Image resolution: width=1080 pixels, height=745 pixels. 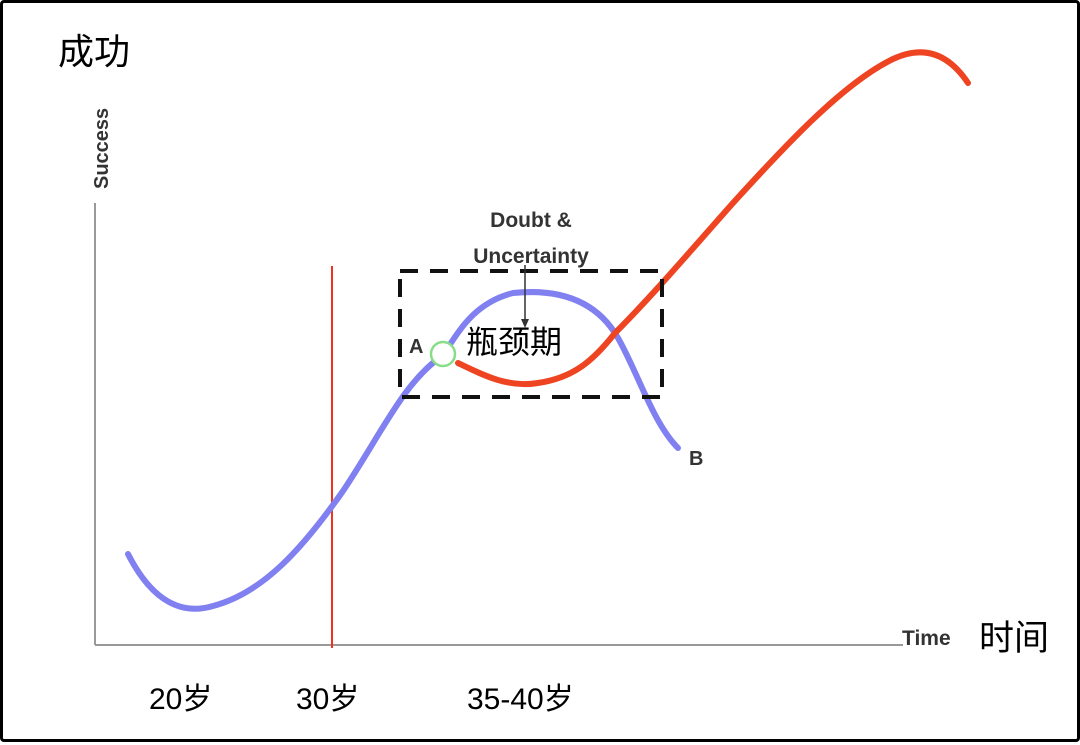 What do you see at coordinates (926, 638) in the screenshot?
I see `x-axis-label-en: Time` at bounding box center [926, 638].